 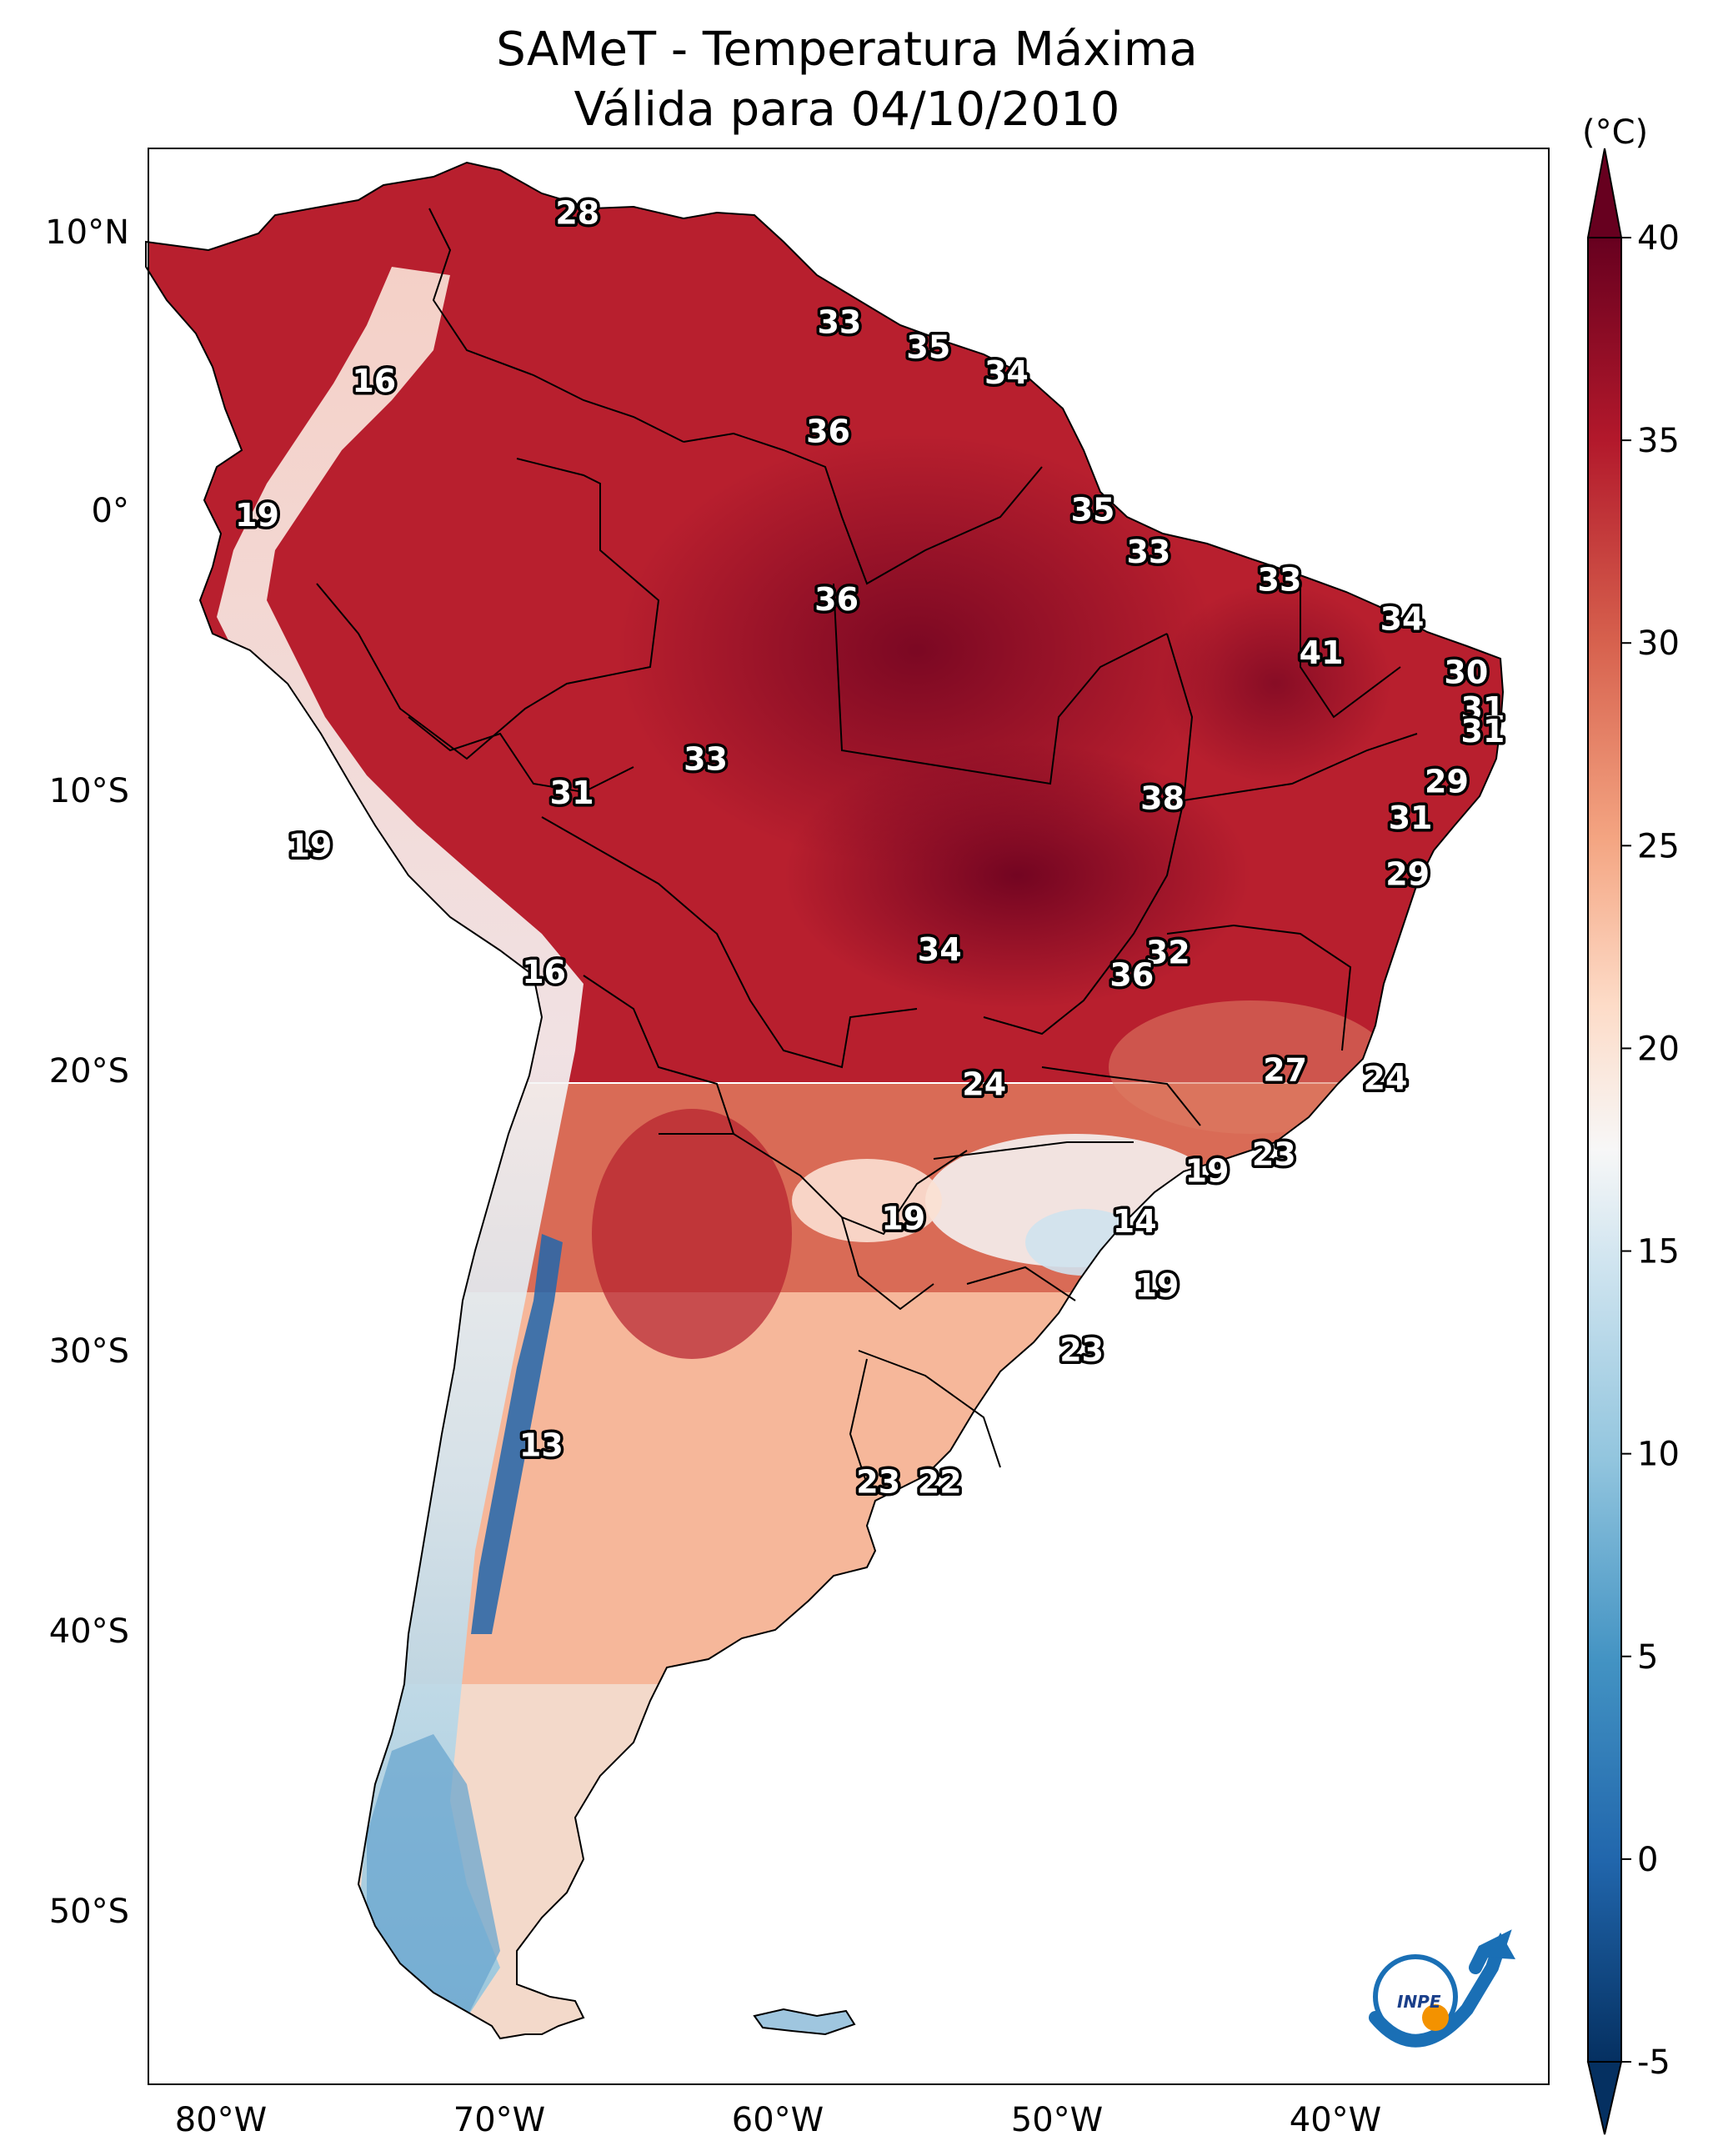 I want to click on station-label: 30, so click(x=1466, y=672).